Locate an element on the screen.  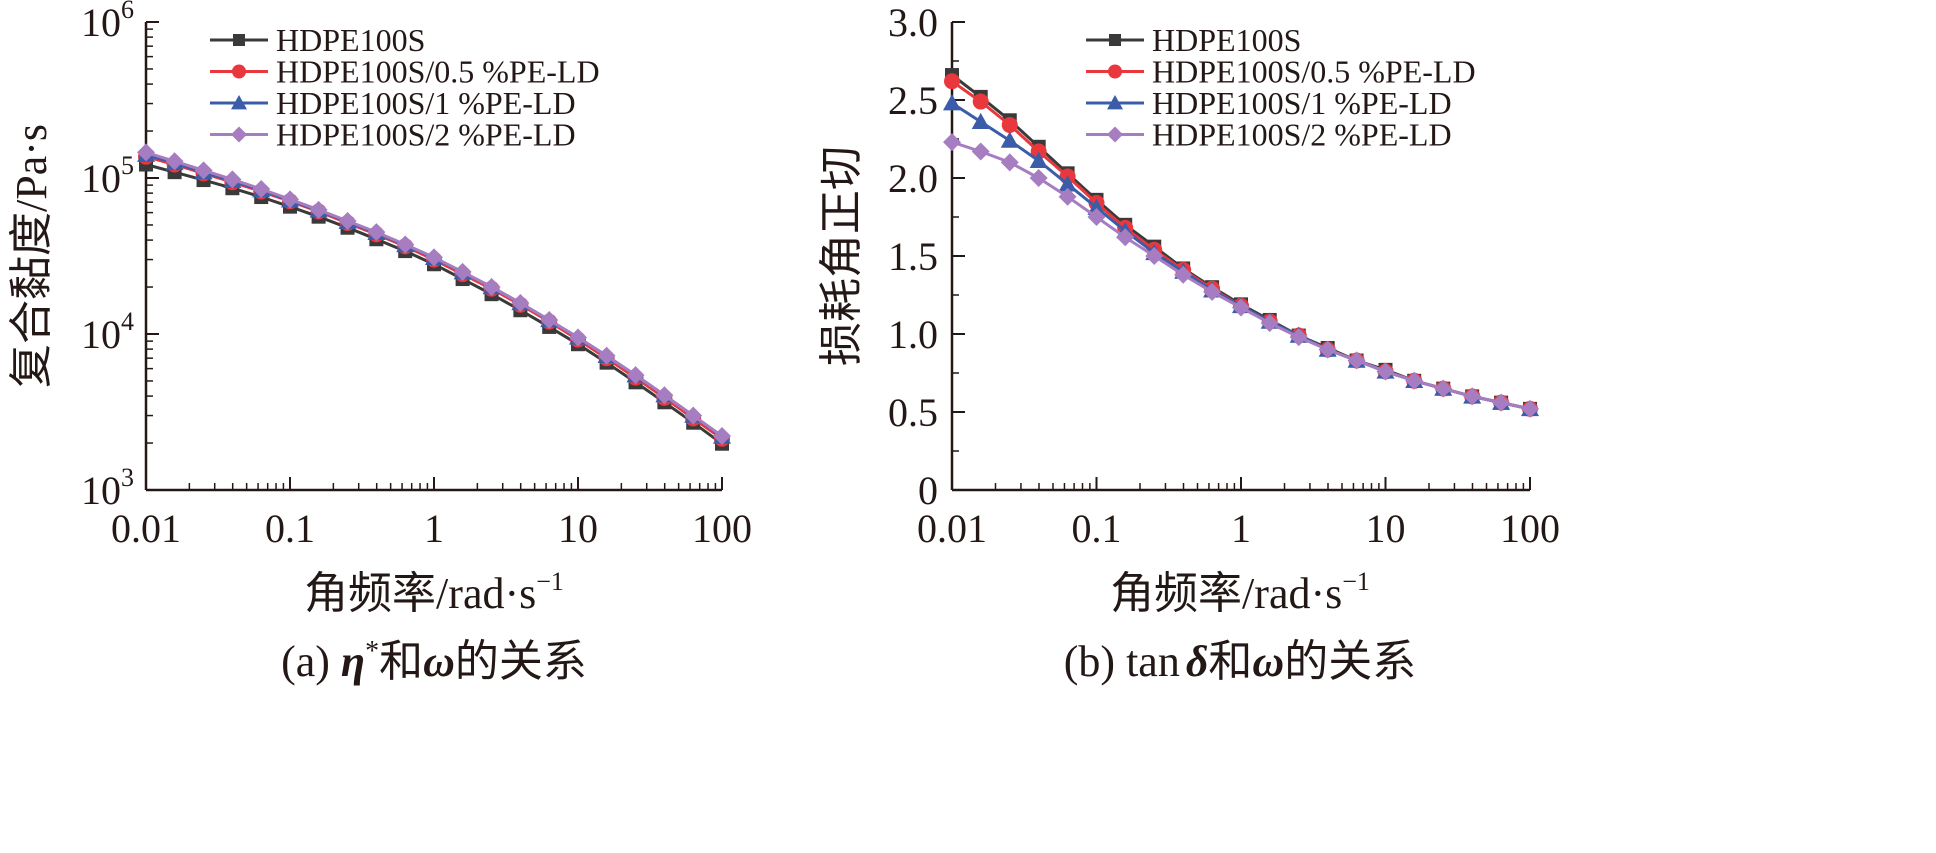
y-tick-label: 0.5 is located at coordinates (913, 412).